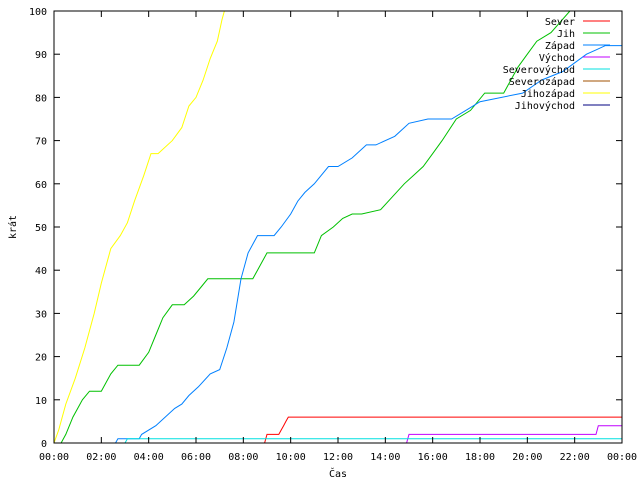  Describe the element at coordinates (338, 440) in the screenshot. I see `series-line-severovýchod` at that location.